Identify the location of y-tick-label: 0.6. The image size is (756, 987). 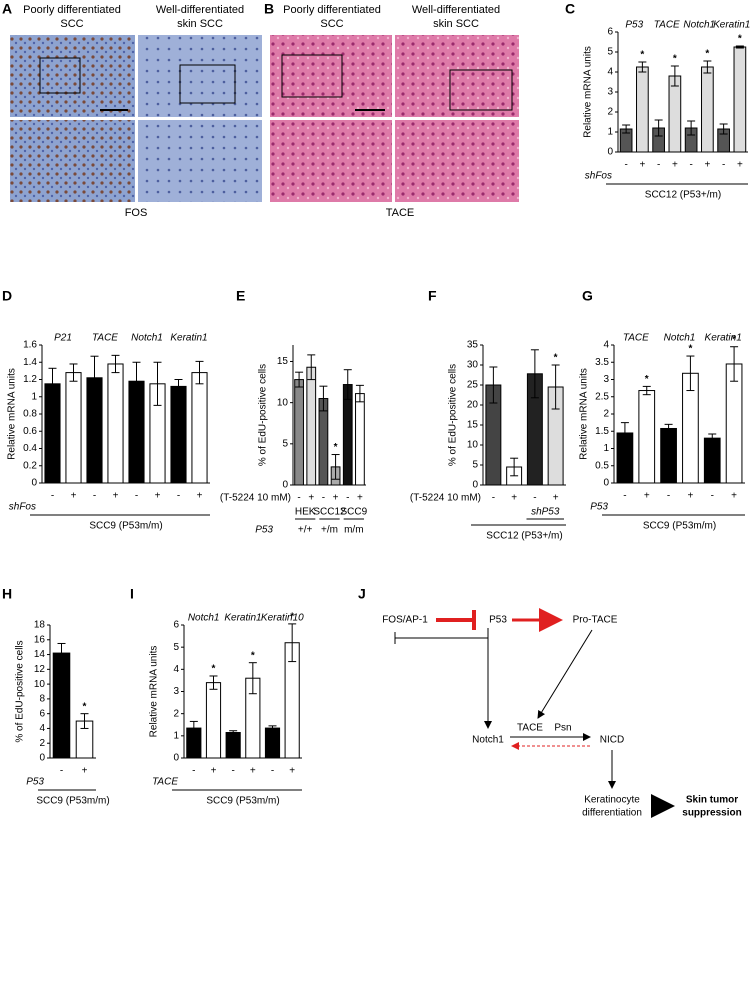
(30, 431).